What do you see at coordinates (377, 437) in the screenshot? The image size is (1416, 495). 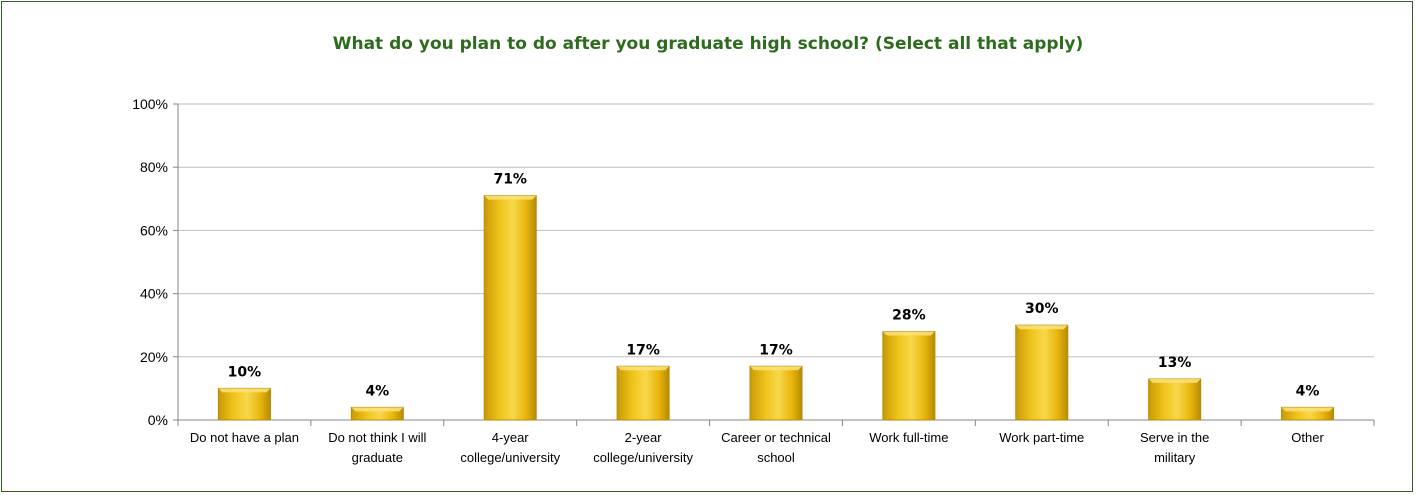 I see `category-label: Do not think I will` at bounding box center [377, 437].